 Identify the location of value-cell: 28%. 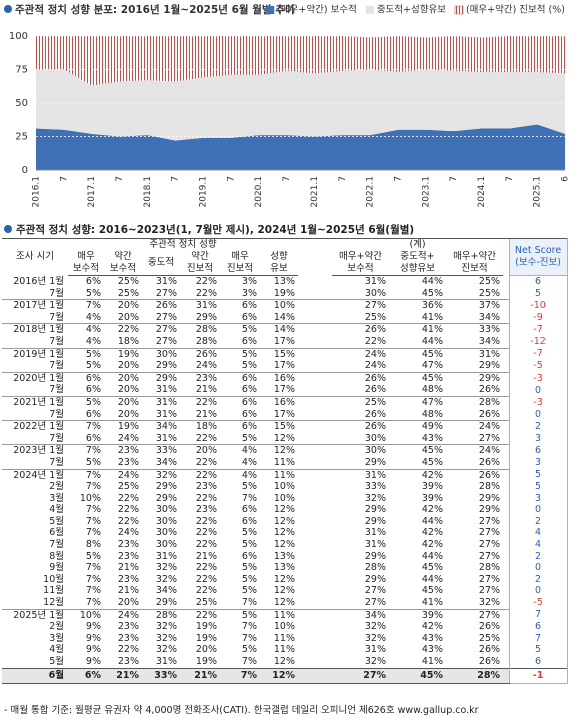
(375, 568).